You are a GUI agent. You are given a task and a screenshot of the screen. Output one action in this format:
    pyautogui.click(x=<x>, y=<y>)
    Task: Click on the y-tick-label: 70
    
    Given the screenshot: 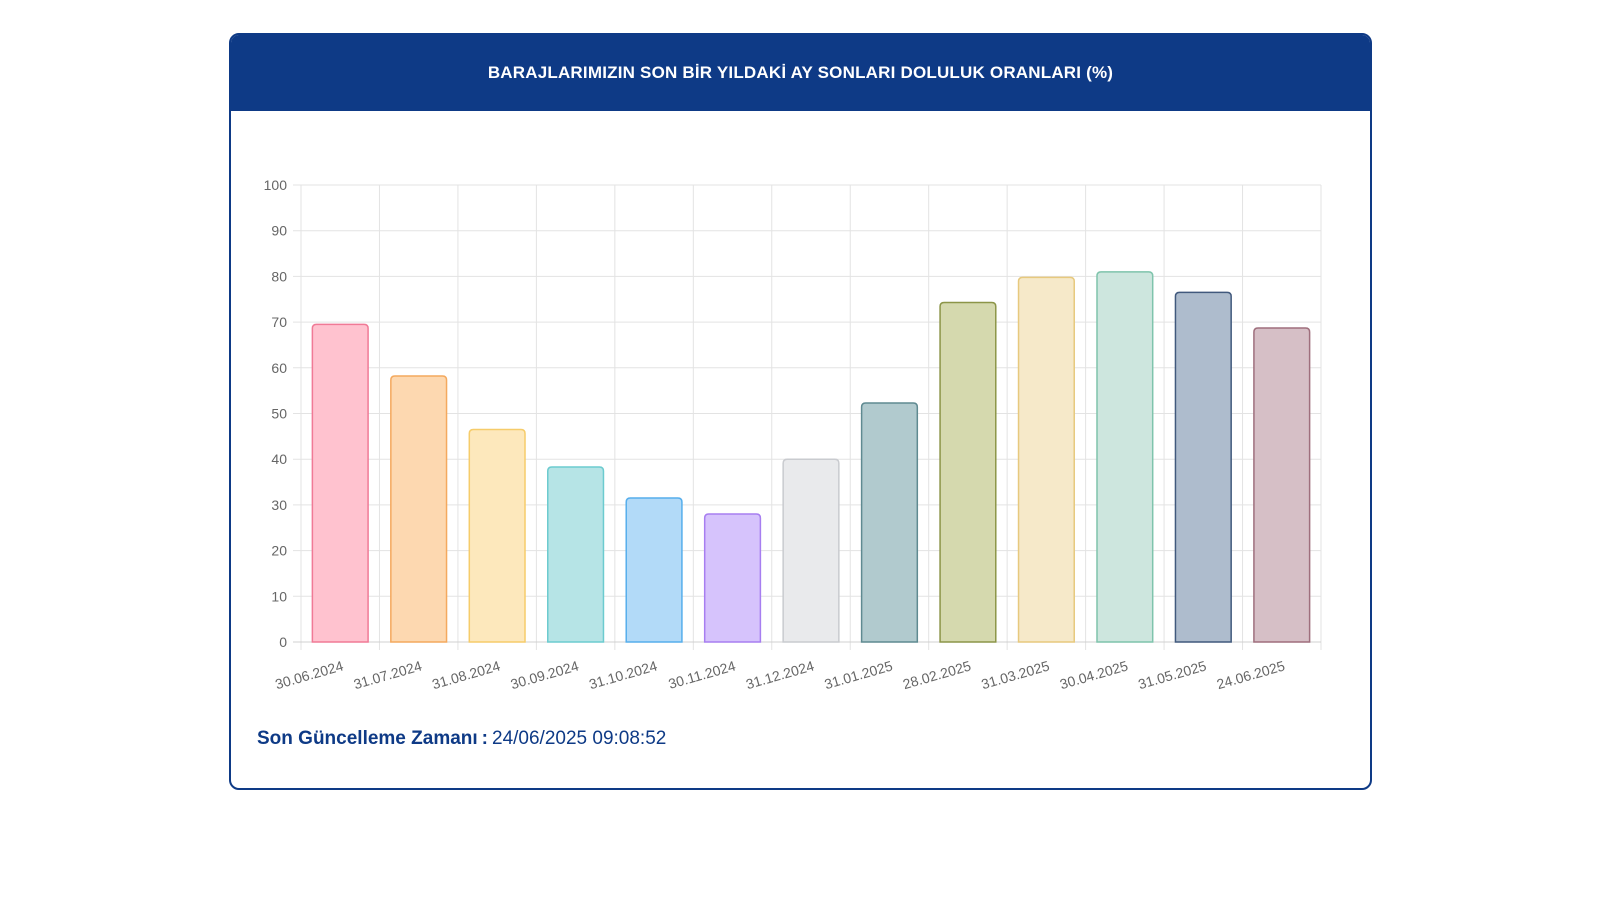 What is the action you would take?
    pyautogui.click(x=279, y=322)
    